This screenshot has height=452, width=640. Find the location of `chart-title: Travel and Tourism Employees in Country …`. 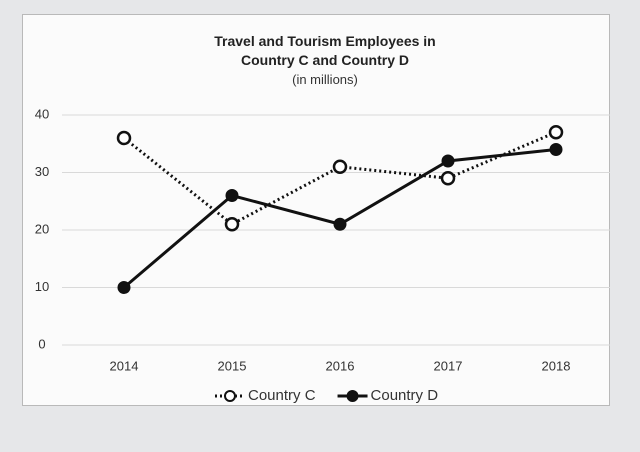

chart-title: Travel and Tourism Employees in Country … is located at coordinates (325, 50).